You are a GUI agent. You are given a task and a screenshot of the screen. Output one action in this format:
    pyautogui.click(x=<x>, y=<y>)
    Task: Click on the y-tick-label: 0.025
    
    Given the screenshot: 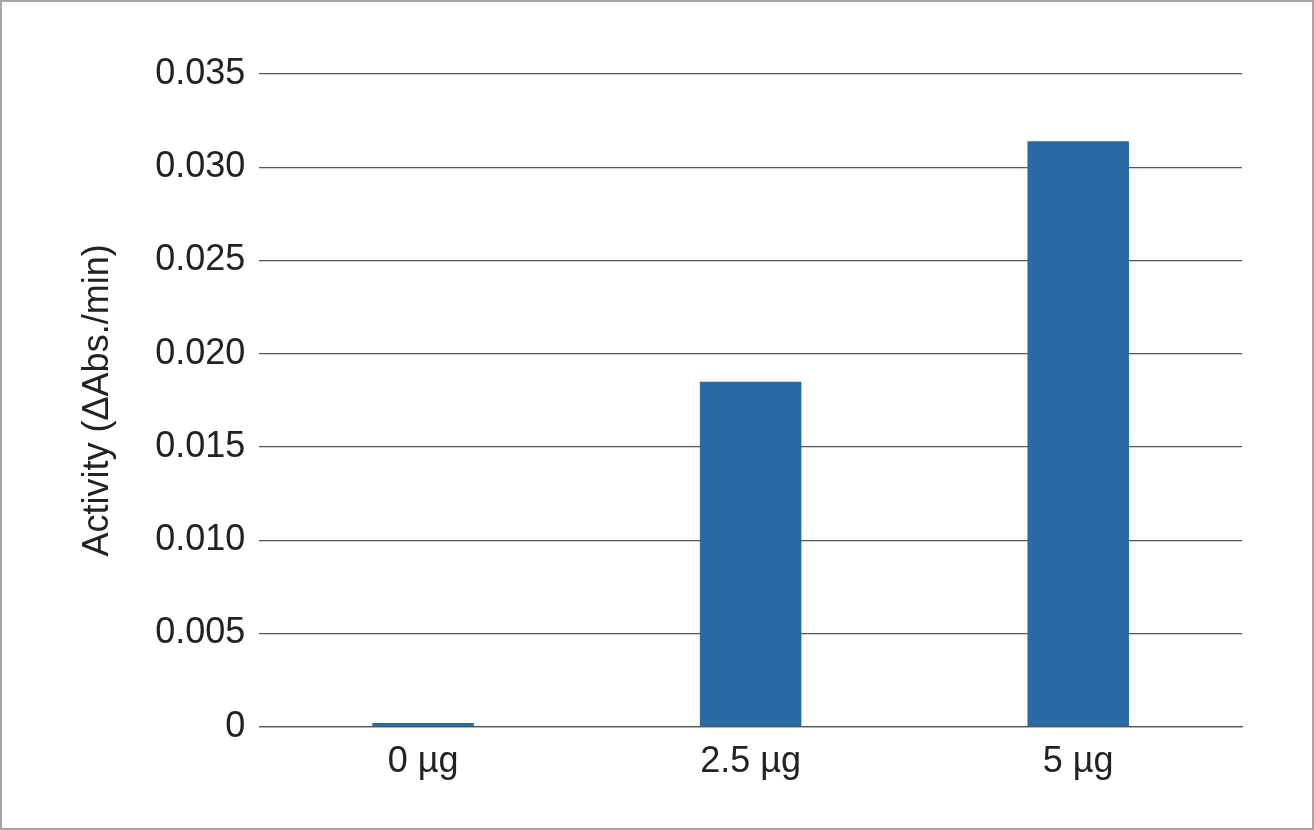 What is the action you would take?
    pyautogui.click(x=200, y=258)
    